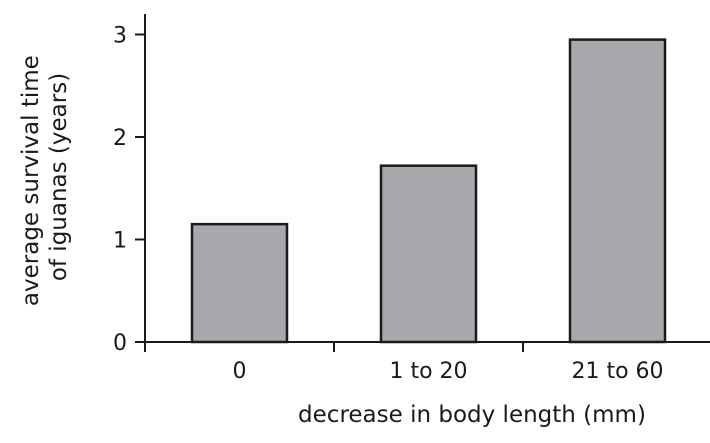 This screenshot has width=710, height=443. I want to click on x-axis-title: decrease in body length (mm), so click(472, 415).